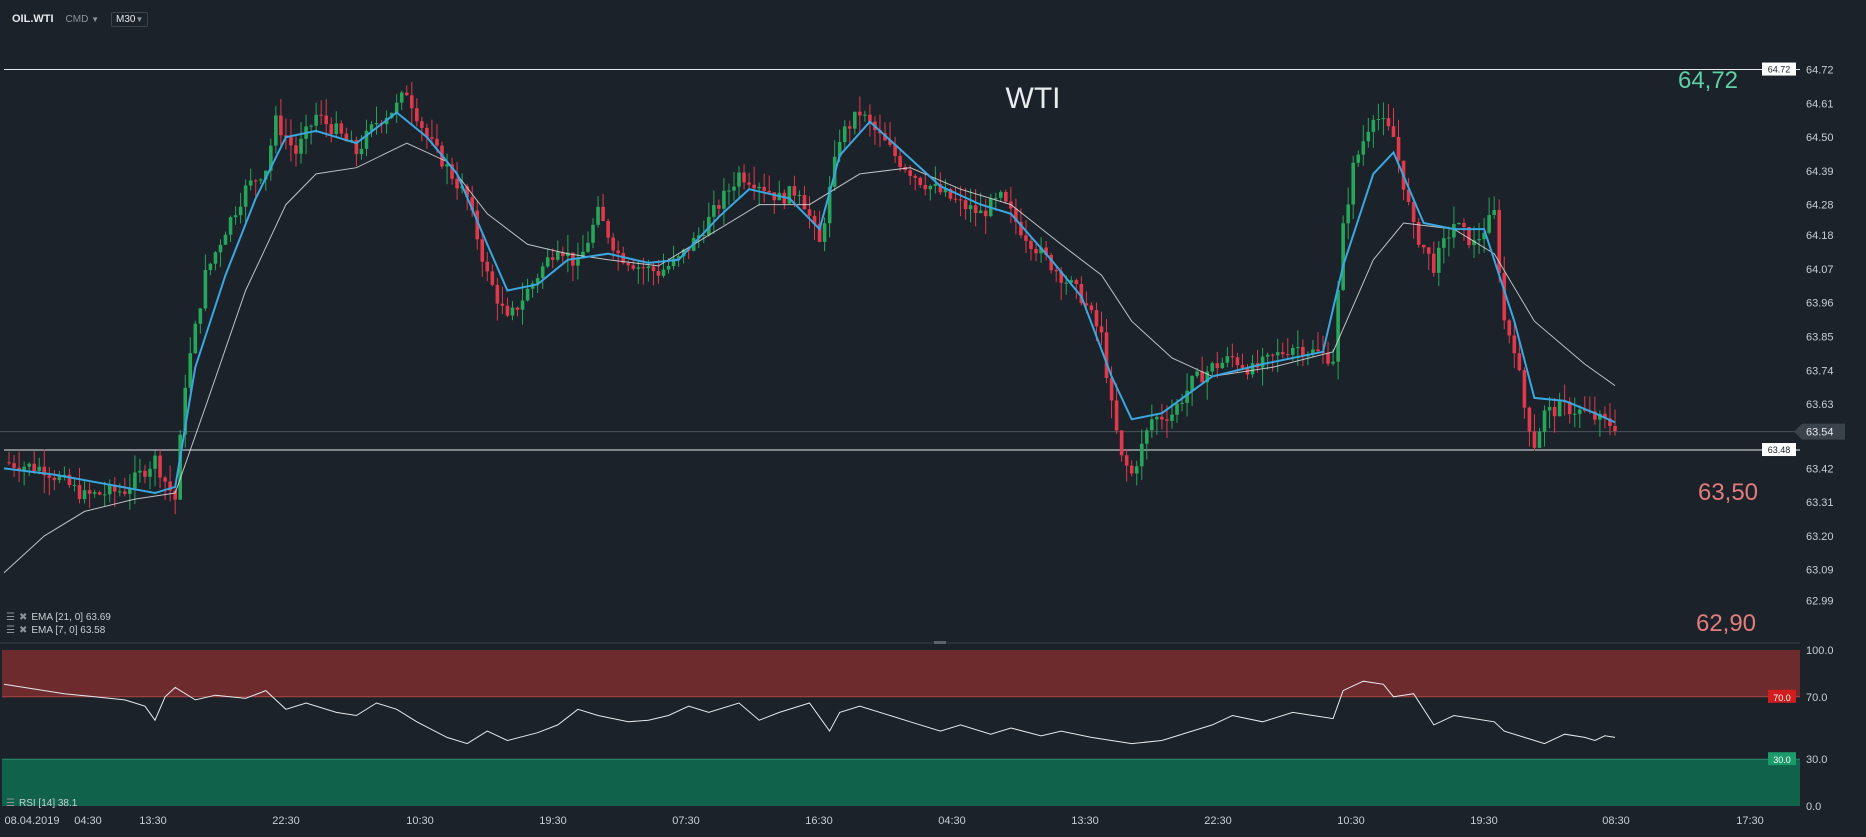 The height and width of the screenshot is (837, 1866). What do you see at coordinates (1782, 760) in the screenshot?
I see `rsi-level-label: 30.0` at bounding box center [1782, 760].